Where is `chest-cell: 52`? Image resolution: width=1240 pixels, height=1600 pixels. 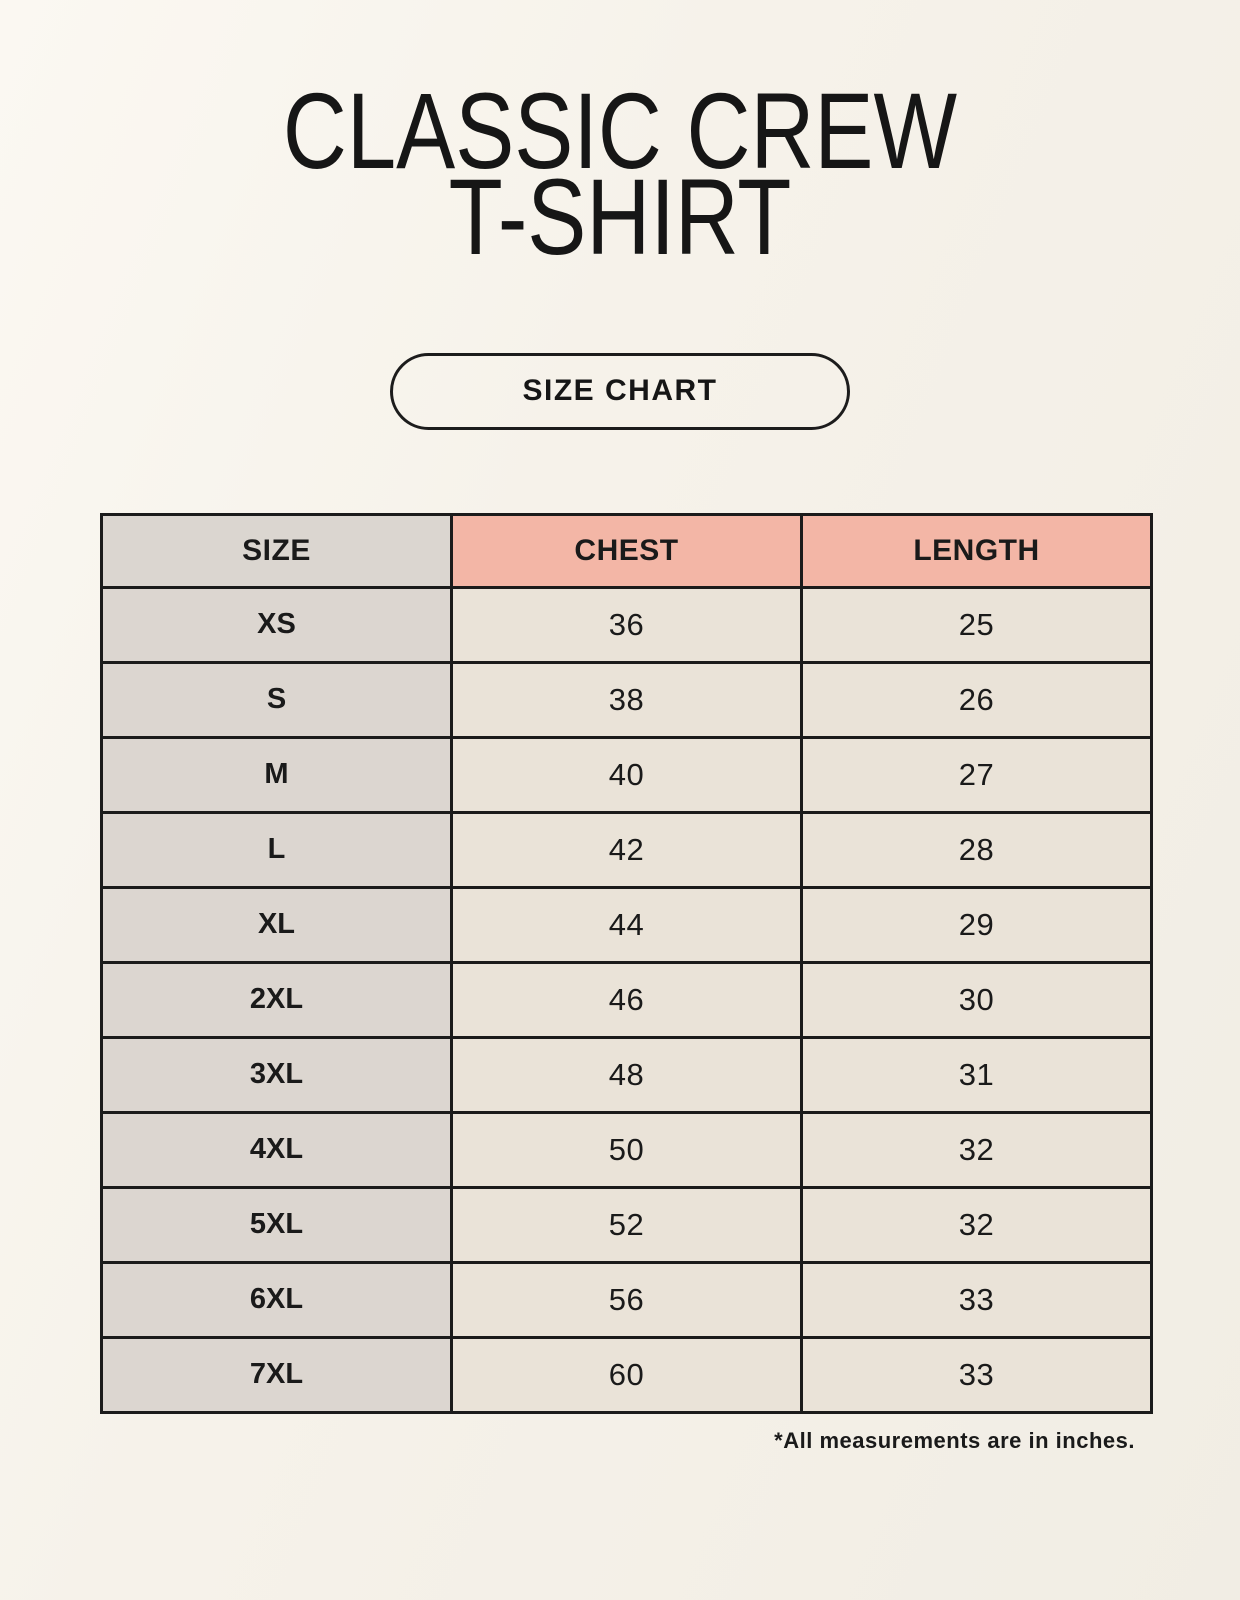
chest-cell: 52 is located at coordinates (626, 1224).